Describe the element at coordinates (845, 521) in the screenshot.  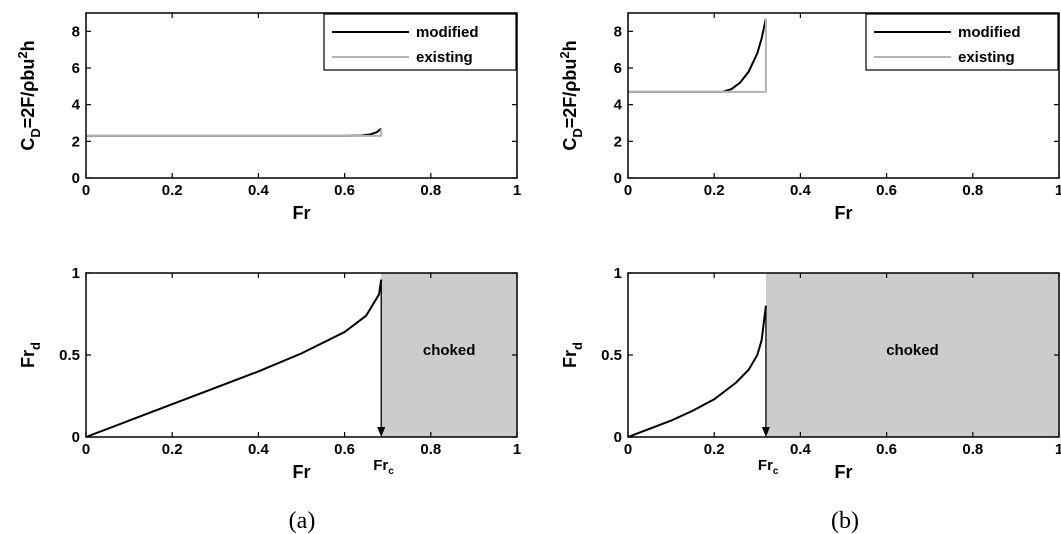
I see `panel-label-b: (b)` at that location.